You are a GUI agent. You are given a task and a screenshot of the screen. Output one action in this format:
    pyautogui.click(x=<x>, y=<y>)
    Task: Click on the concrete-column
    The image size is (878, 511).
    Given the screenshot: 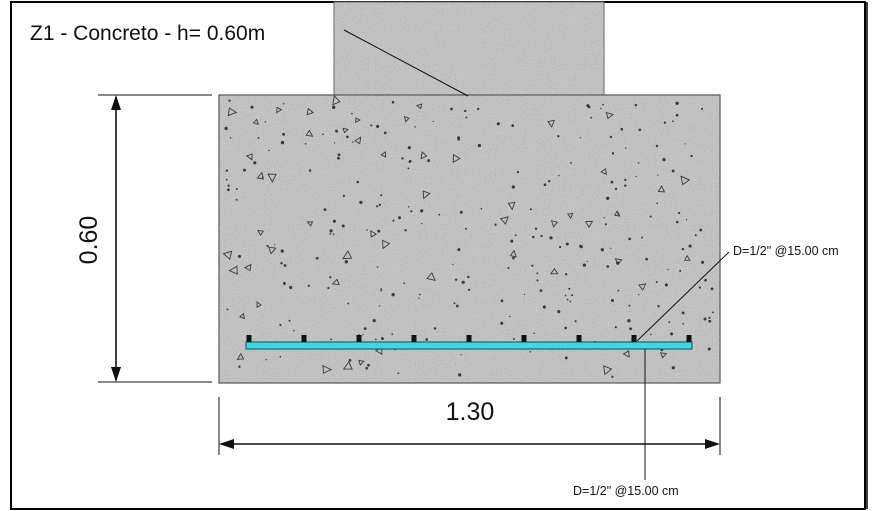 What is the action you would take?
    pyautogui.click(x=469, y=49)
    